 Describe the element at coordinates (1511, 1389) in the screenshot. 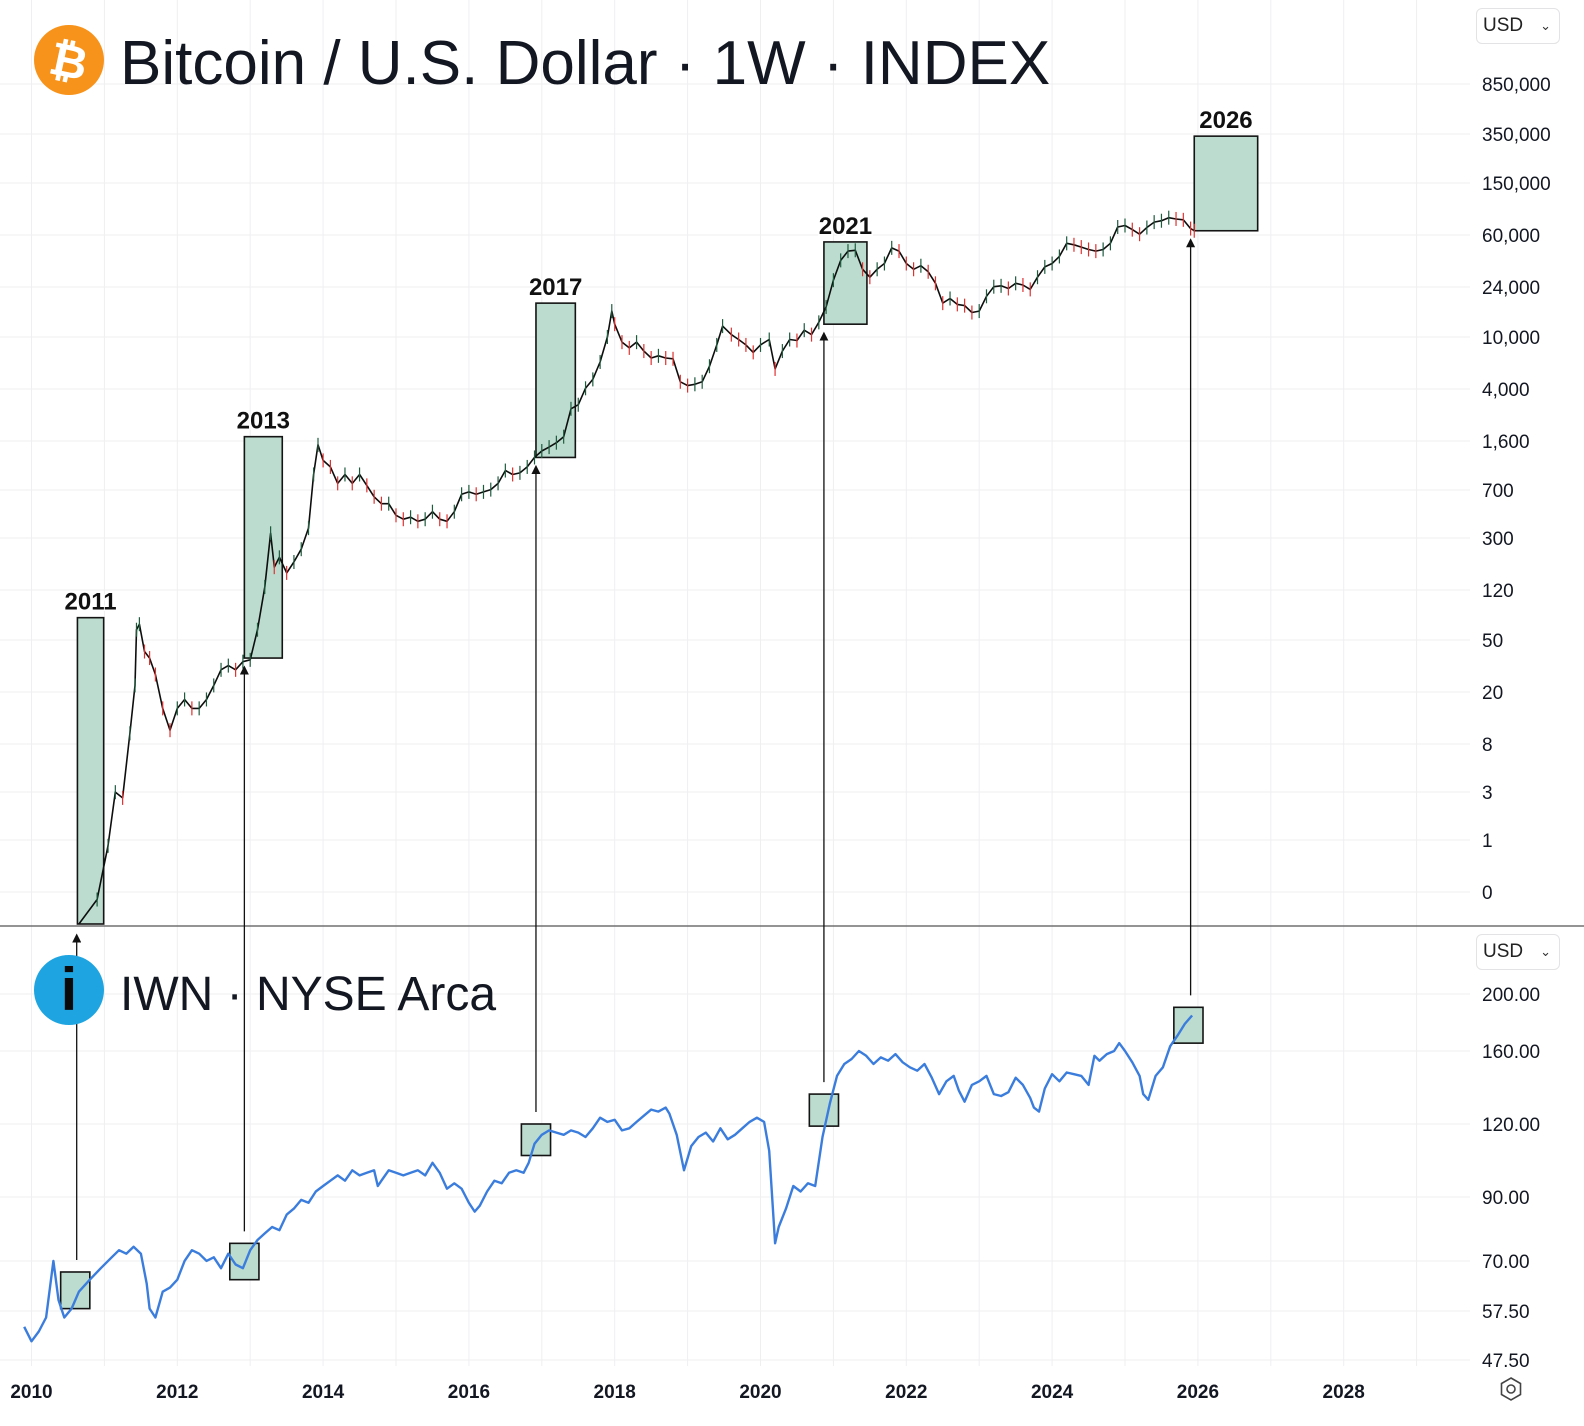

I see `gear-icon` at that location.